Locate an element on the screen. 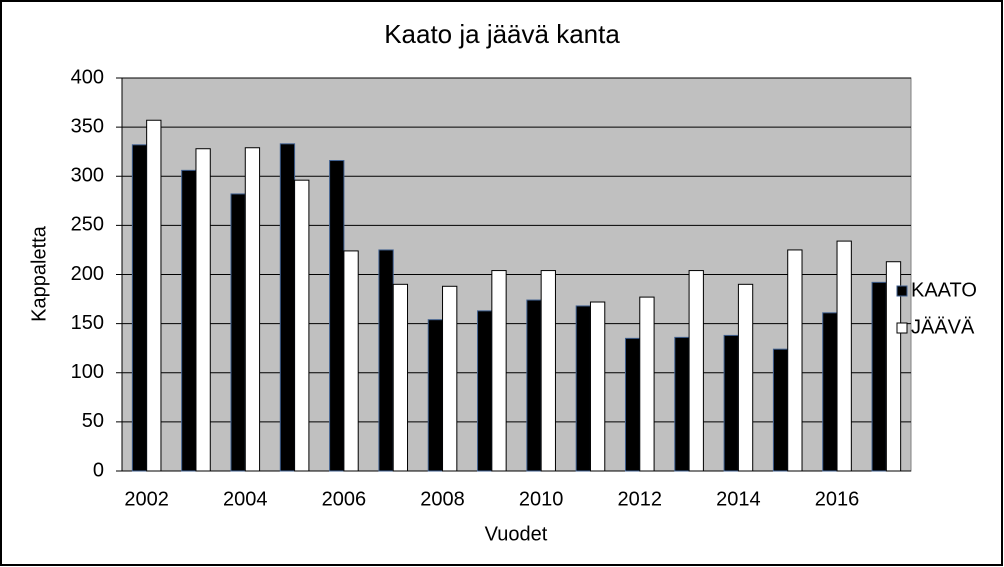  y-tick-label: 400 is located at coordinates (87, 77).